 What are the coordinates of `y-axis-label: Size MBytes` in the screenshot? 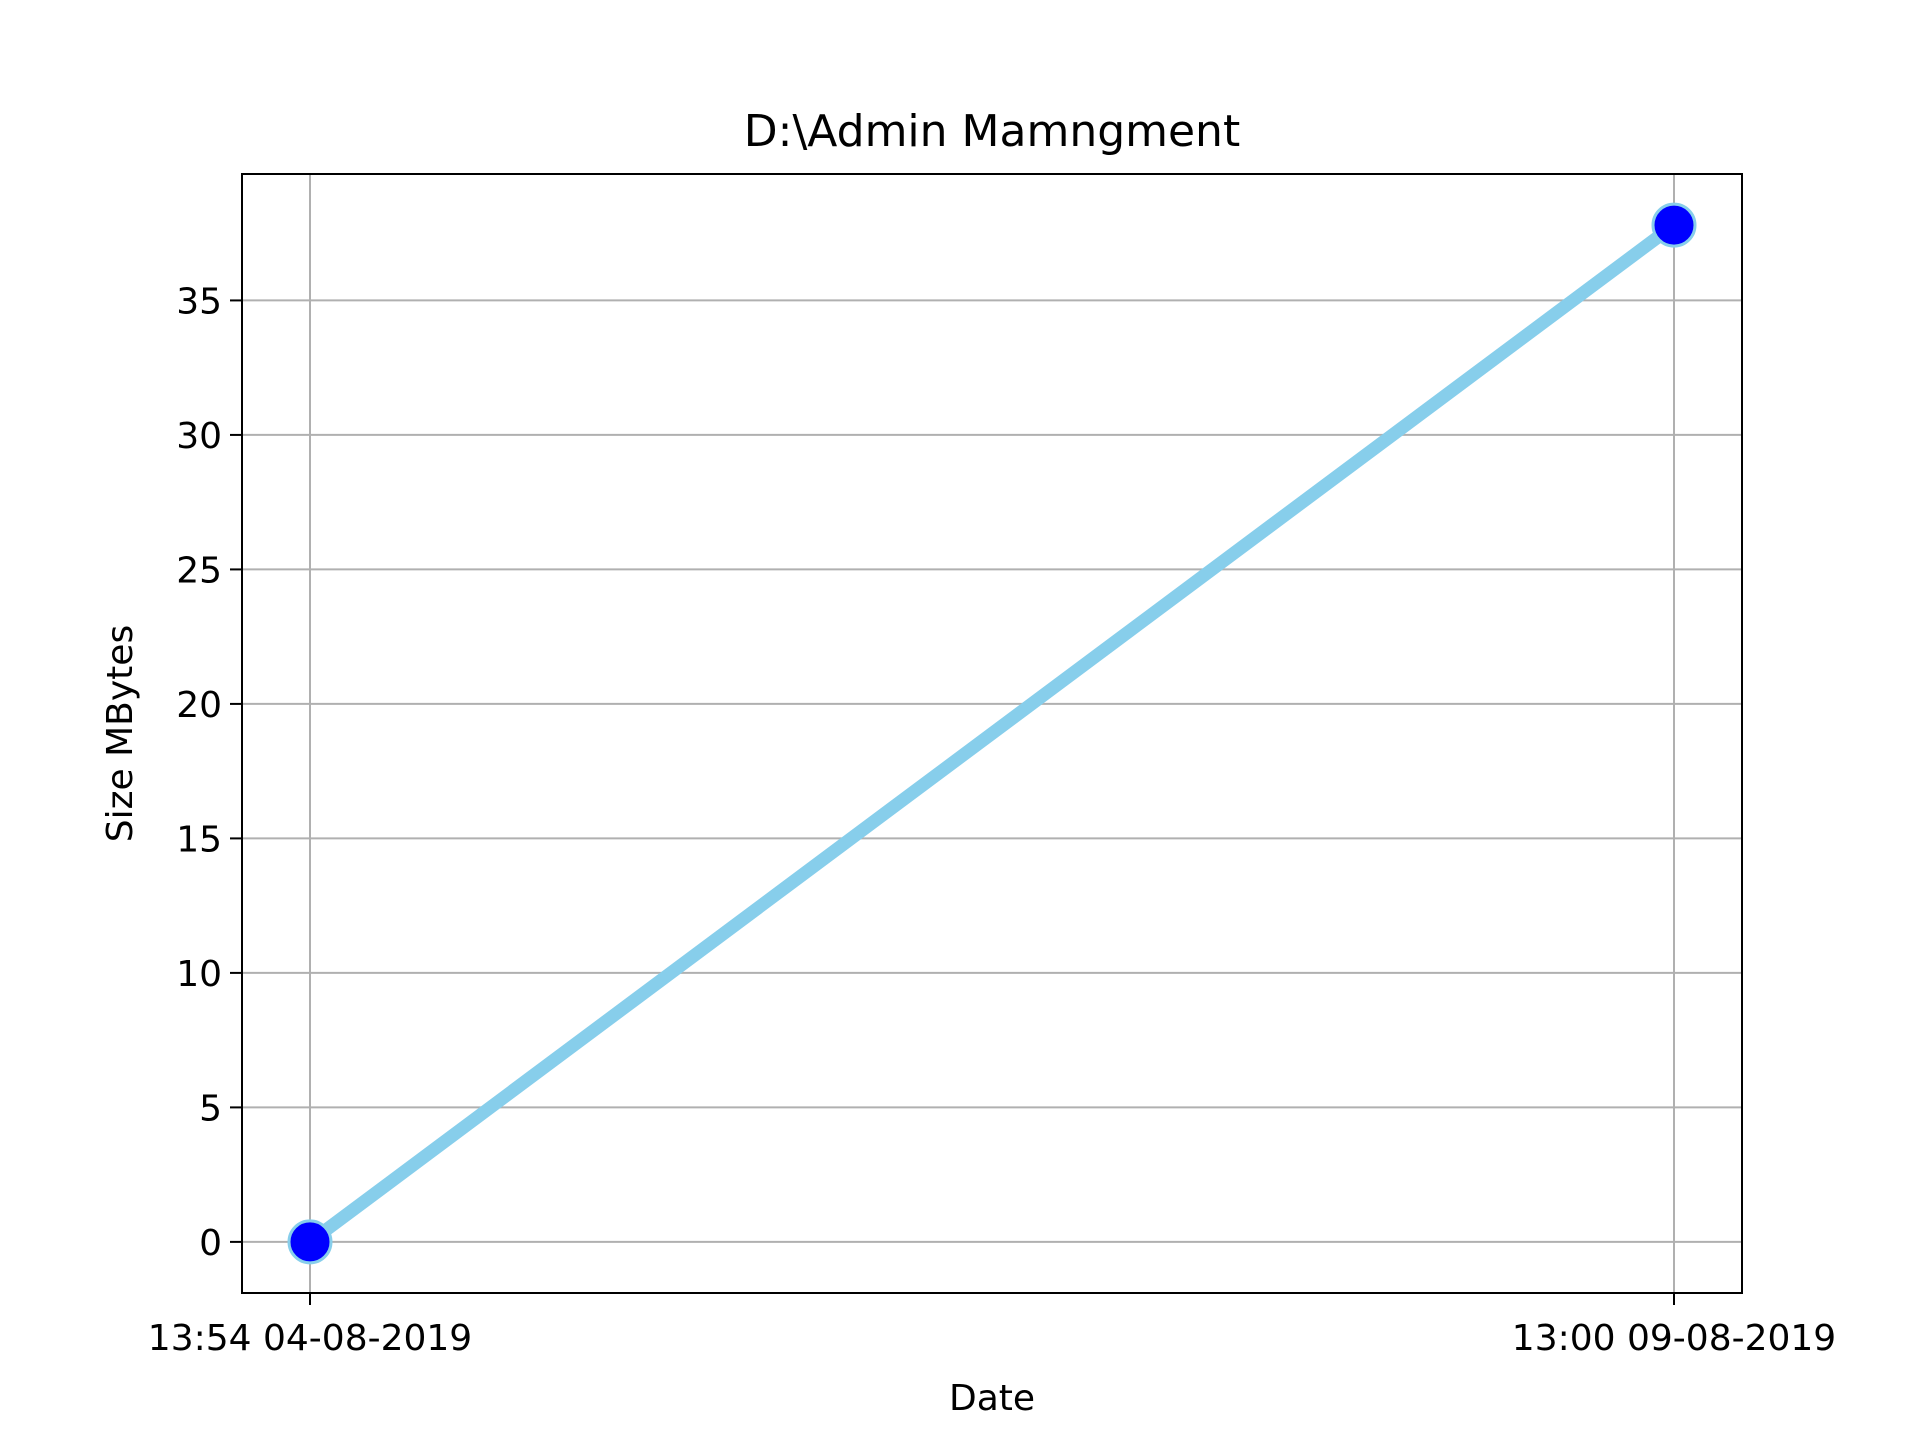 It's located at (120, 733).